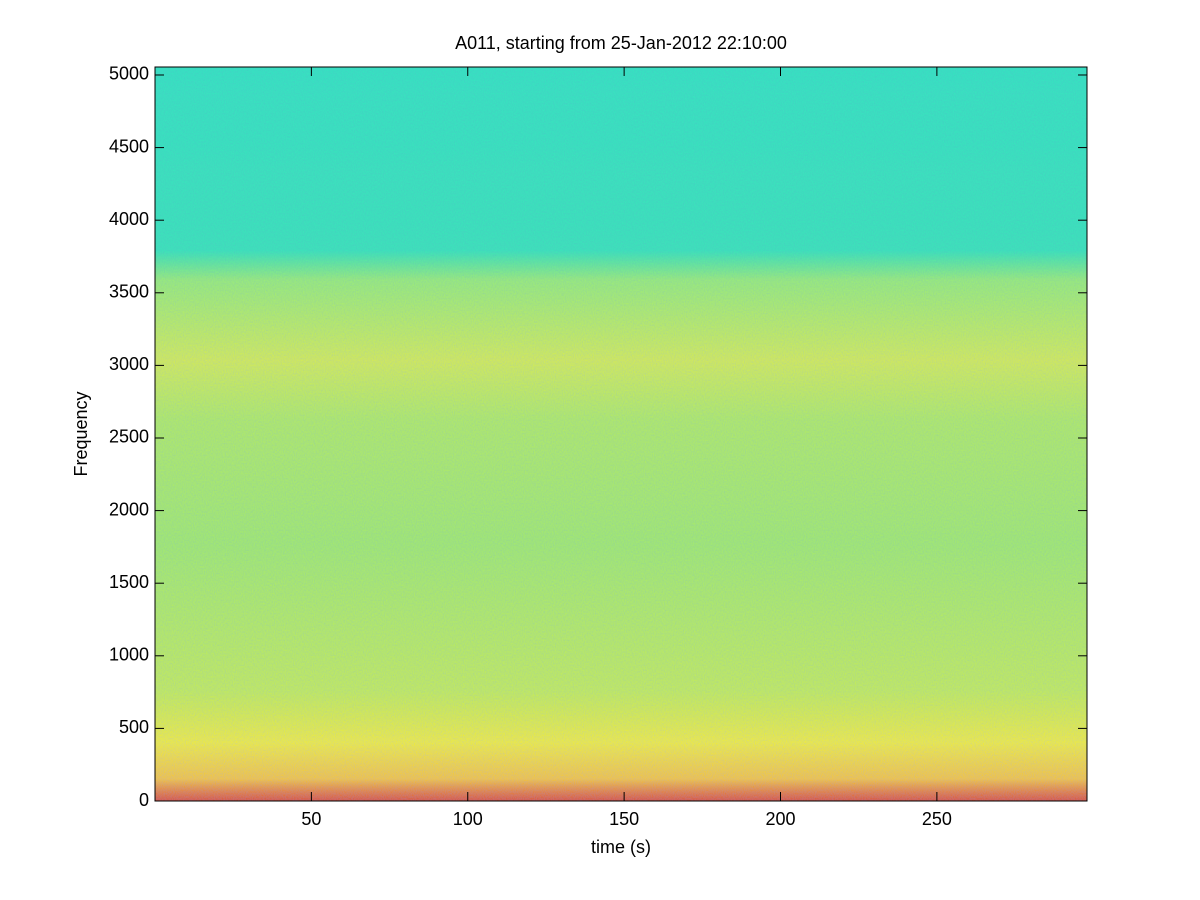  I want to click on x-tick-label: 50, so click(311, 819).